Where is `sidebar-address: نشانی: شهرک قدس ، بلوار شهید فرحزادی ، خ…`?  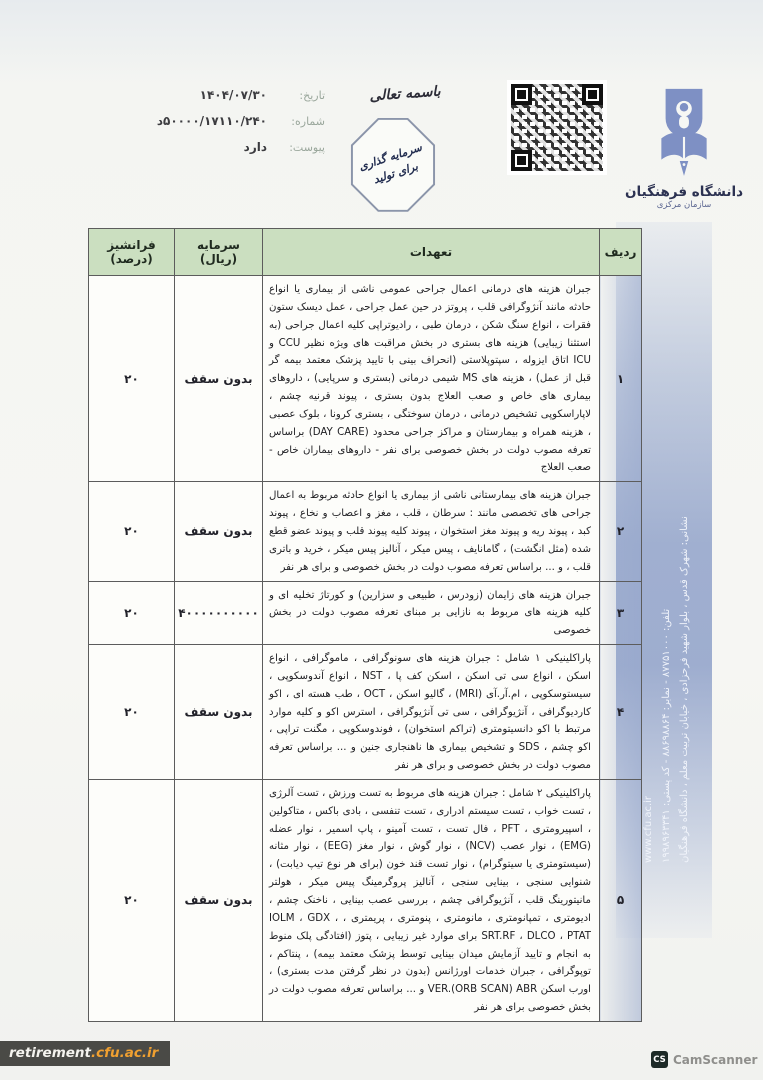
sidebar-address: نشانی: شهرک قدس ، بلوار شهید فرحزادی ، خ… is located at coordinates (684, 689).